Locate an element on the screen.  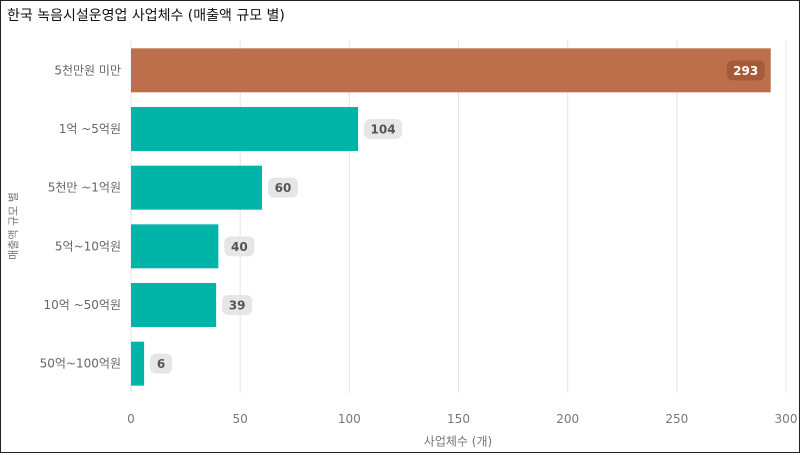
category-label: 5억~10억원 is located at coordinates (88, 246).